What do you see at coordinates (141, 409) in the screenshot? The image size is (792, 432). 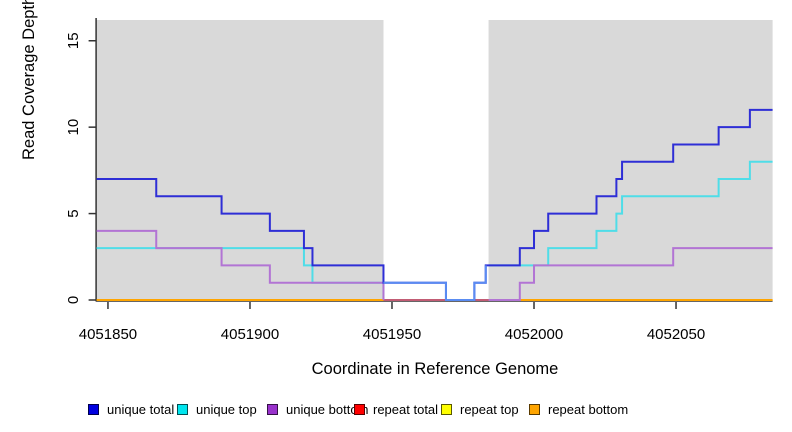 I see `legend-label: unique total` at bounding box center [141, 409].